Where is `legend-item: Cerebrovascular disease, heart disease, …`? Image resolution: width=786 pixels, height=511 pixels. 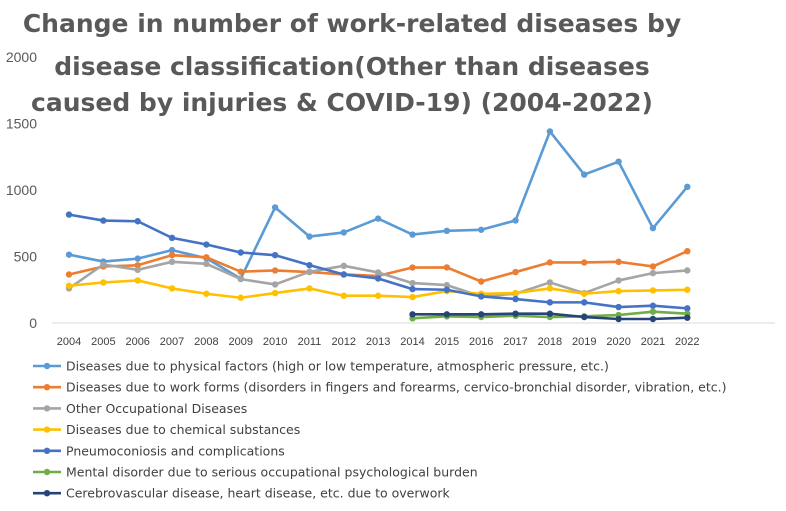 legend-item: Cerebrovascular disease, heart disease, … is located at coordinates (241, 493).